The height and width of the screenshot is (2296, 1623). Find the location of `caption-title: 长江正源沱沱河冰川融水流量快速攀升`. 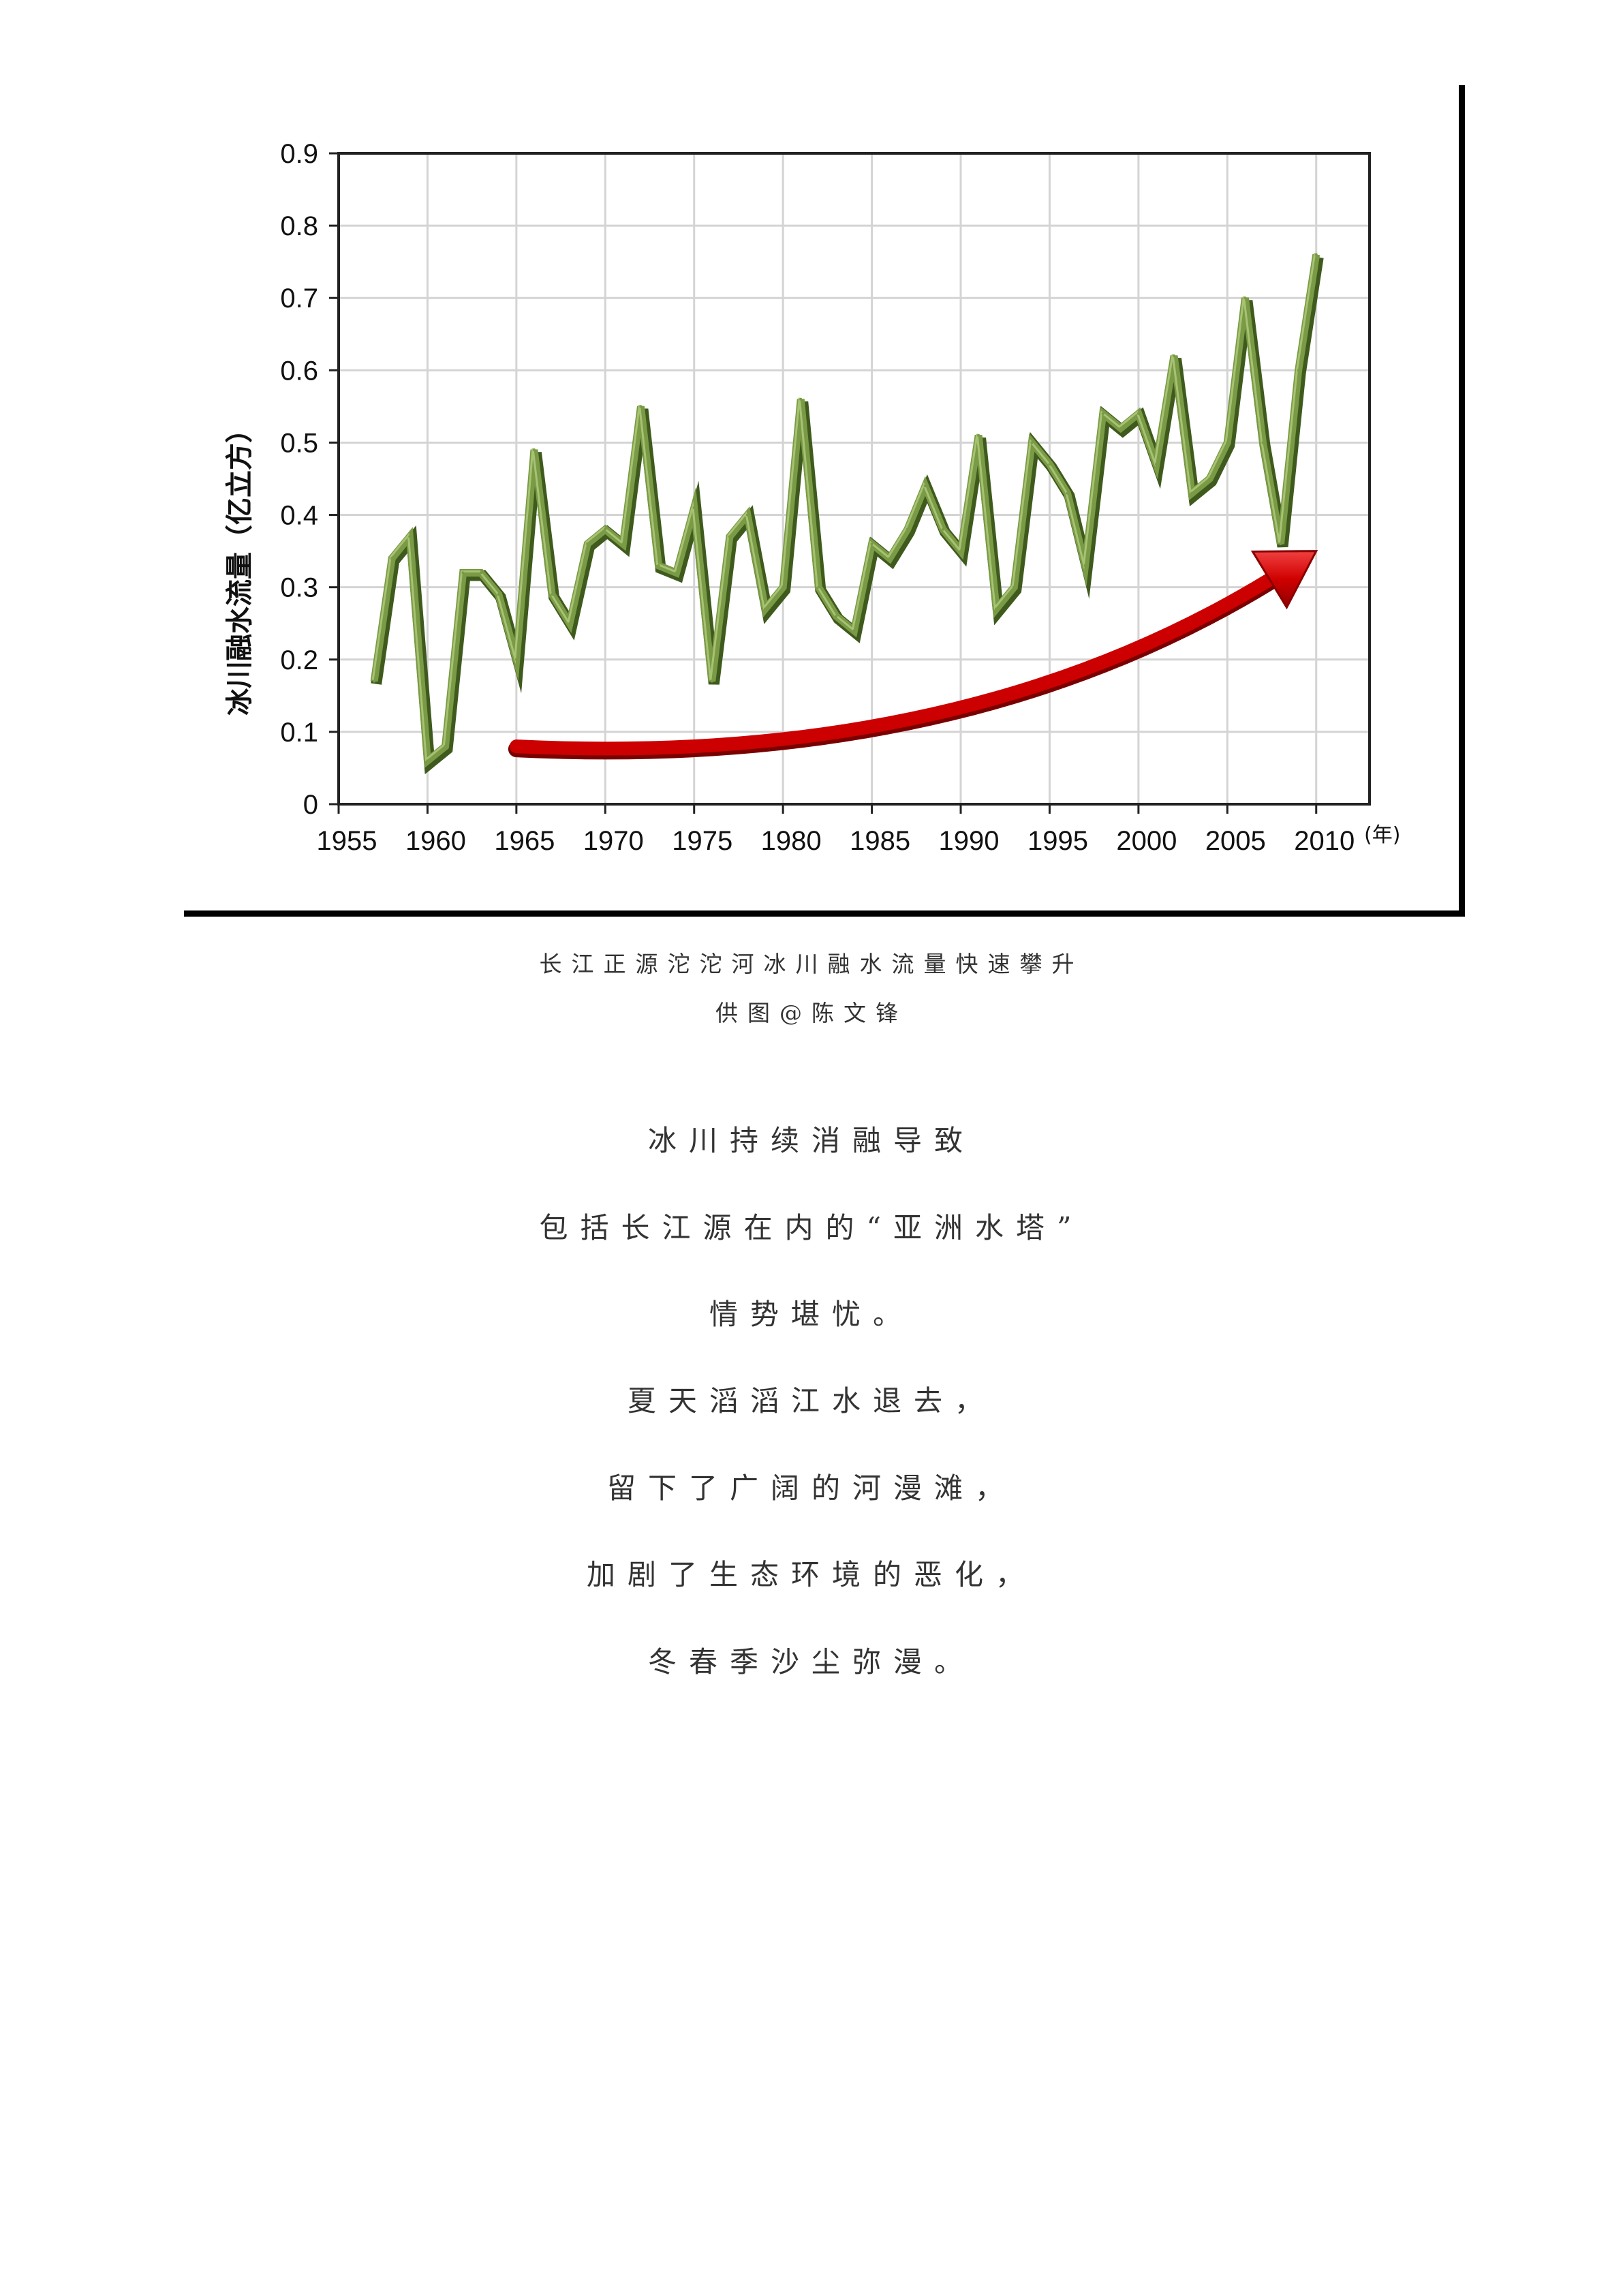

caption-title: 长江正源沱沱河冰川融水流量快速攀升 is located at coordinates (811, 964).